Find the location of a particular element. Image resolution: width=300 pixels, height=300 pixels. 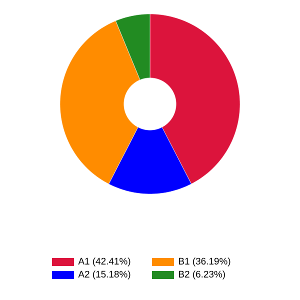

legend-label: A2 (15.18%) is located at coordinates (104, 275).